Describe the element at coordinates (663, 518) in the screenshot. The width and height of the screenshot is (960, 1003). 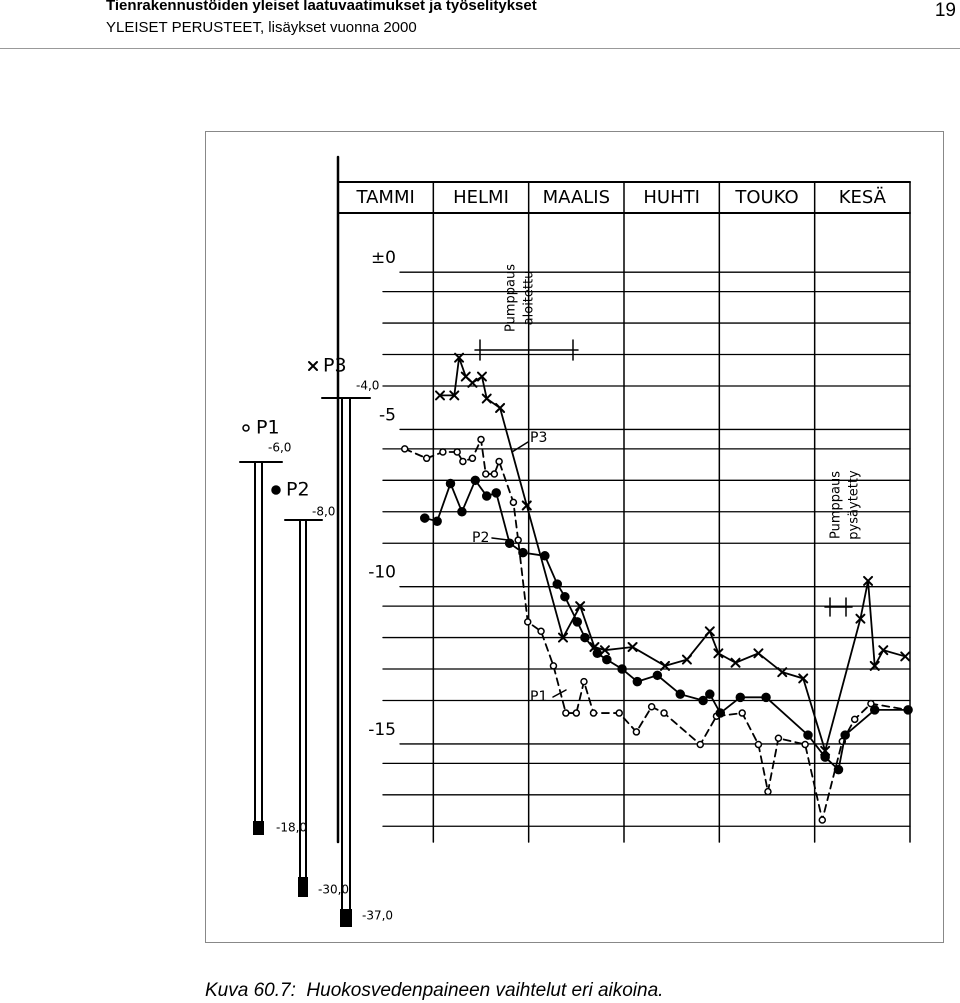
I see `pump-markers` at that location.